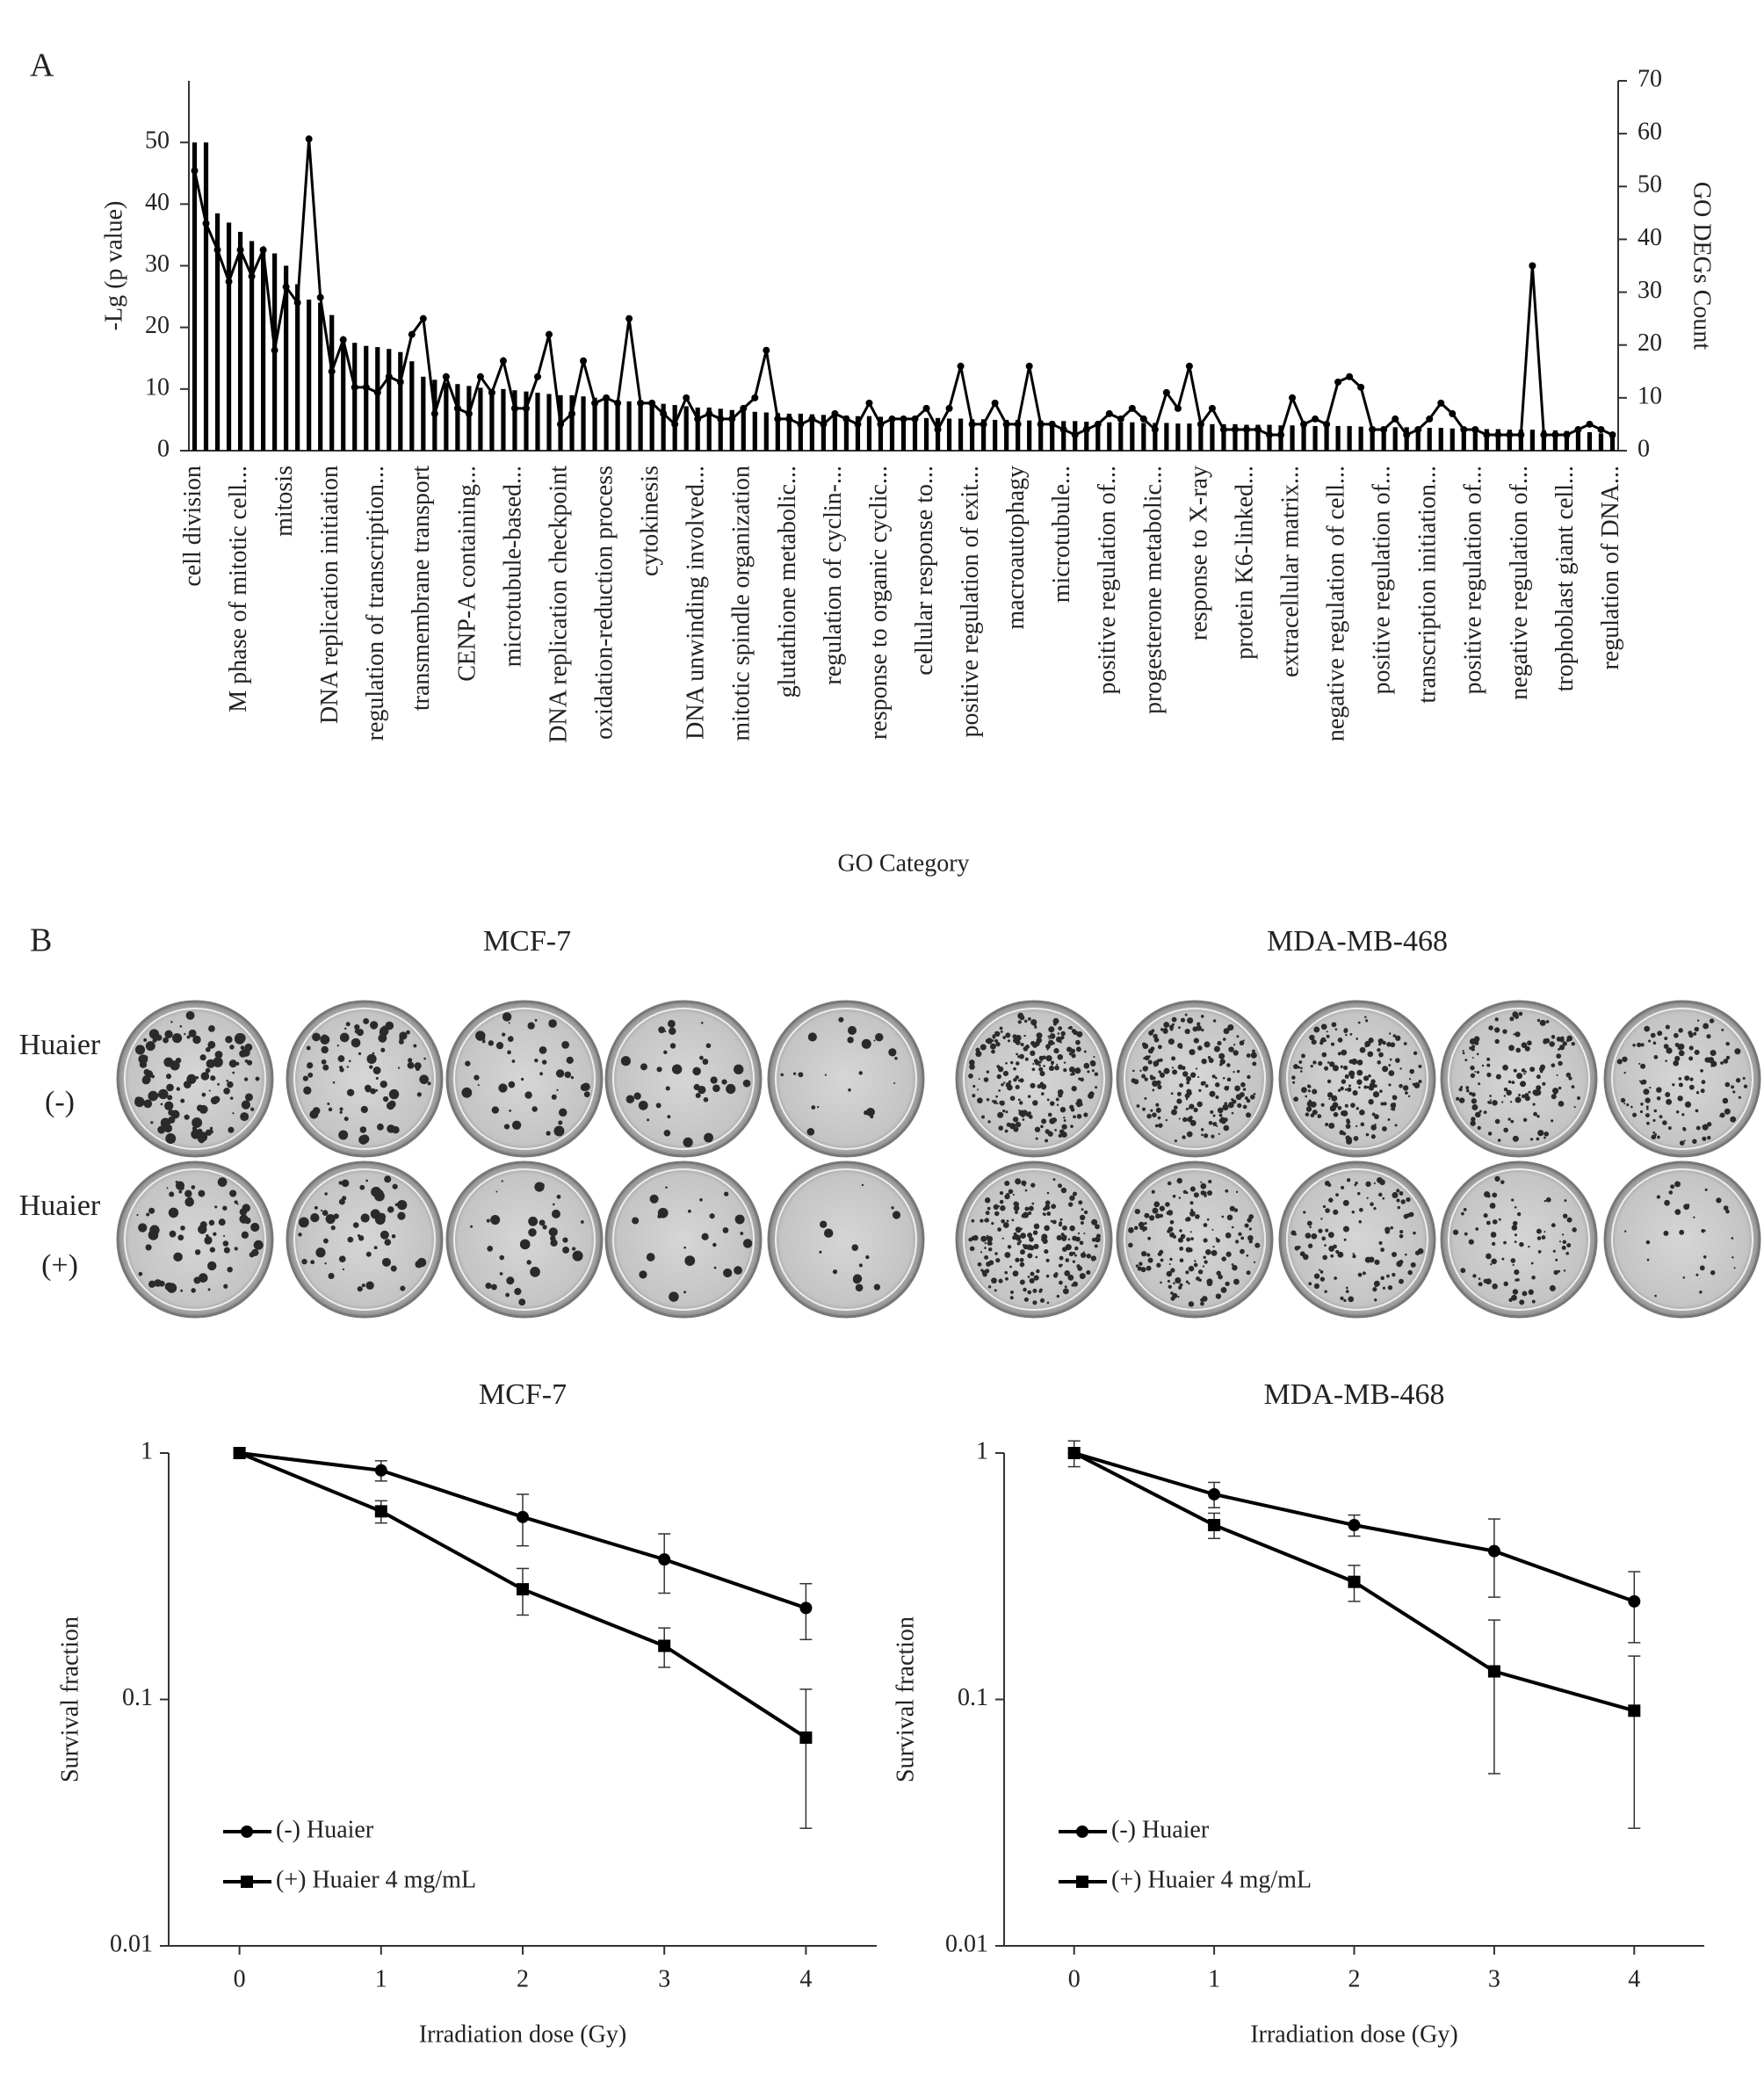 The image size is (1764, 2075). I want to click on chart-title: MCF-7, so click(523, 1394).